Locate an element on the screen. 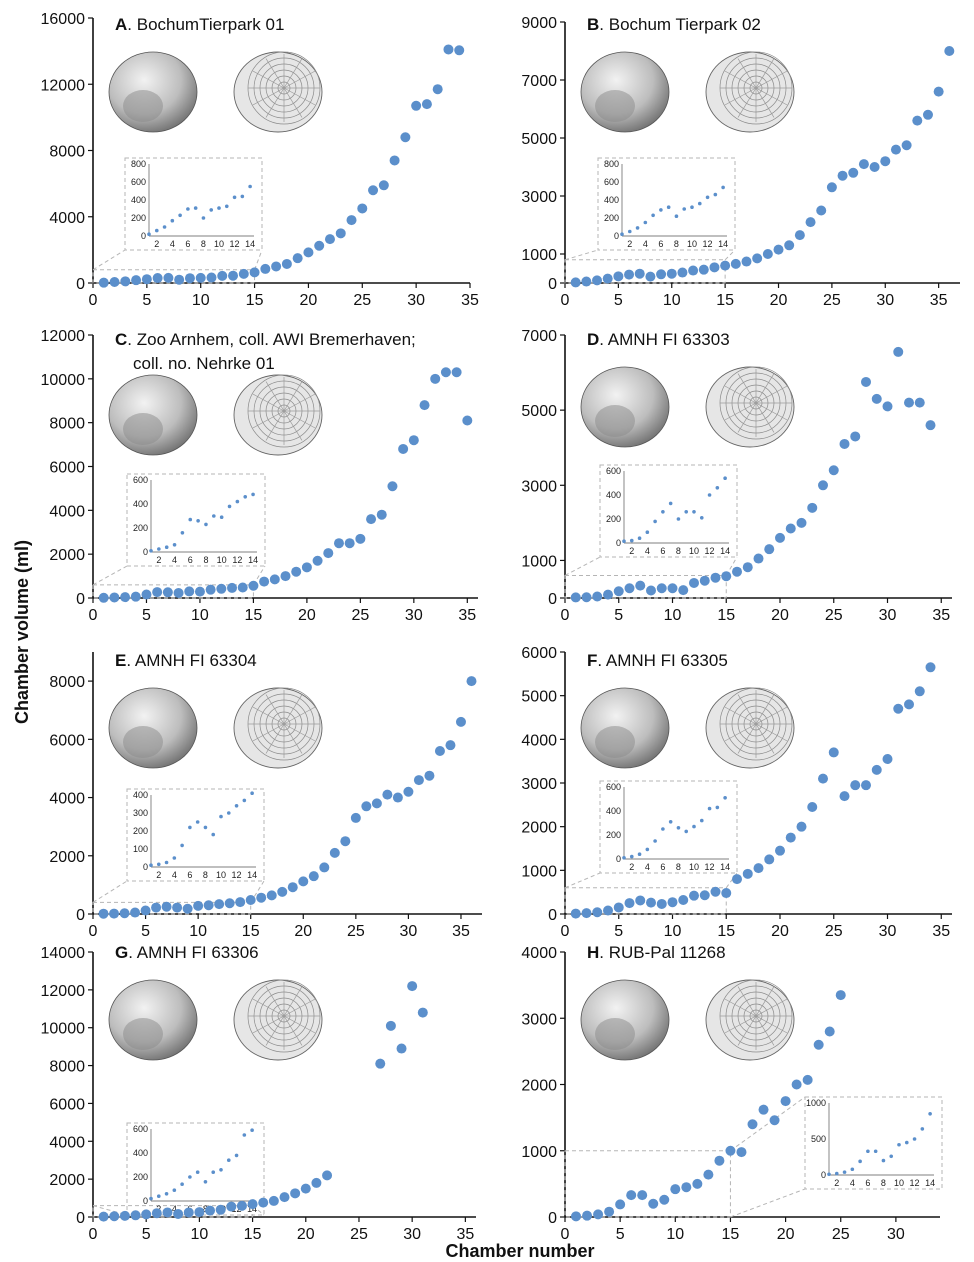  panel-title: D. AMNH FI 63303 is located at coordinates (658, 339).